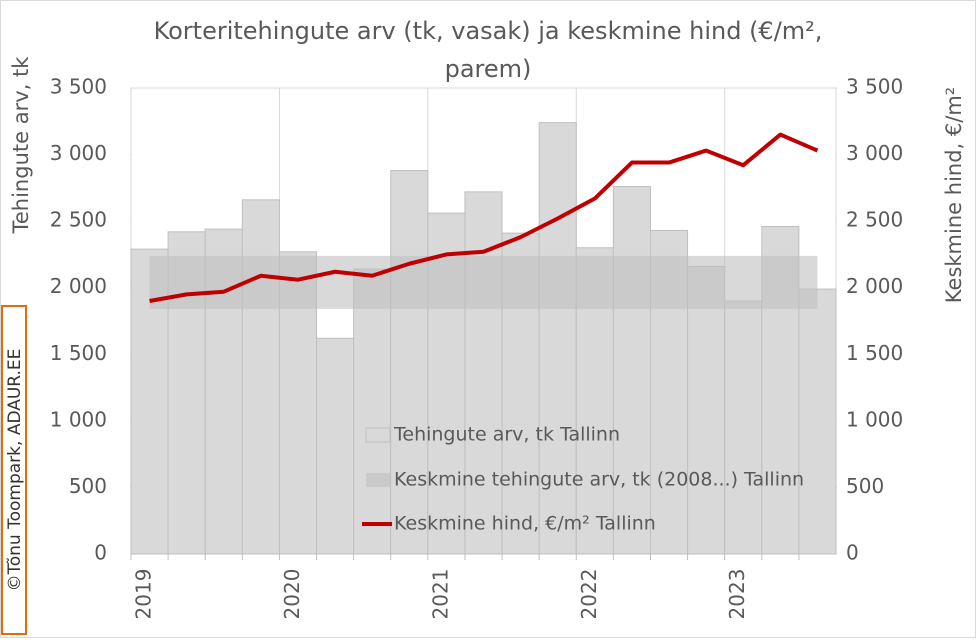 The image size is (976, 642). Describe the element at coordinates (865, 486) in the screenshot. I see `y2-tick-label: 500` at that location.